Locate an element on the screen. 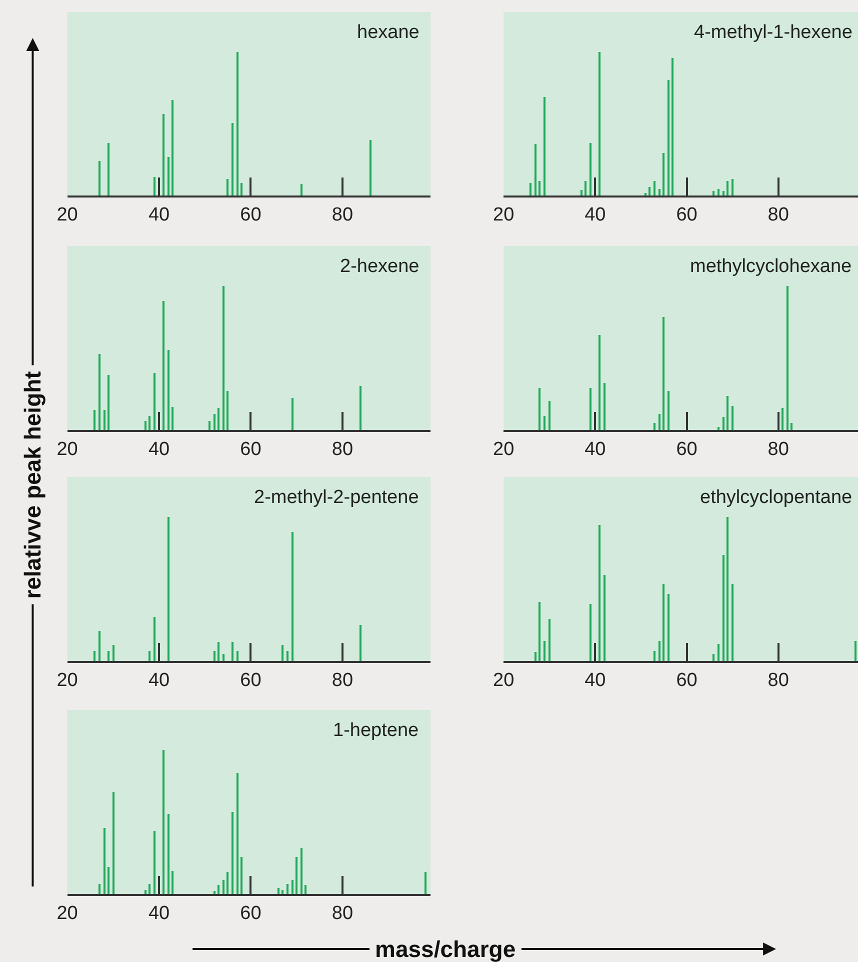  chart-title: 1-heptene is located at coordinates (376, 730).